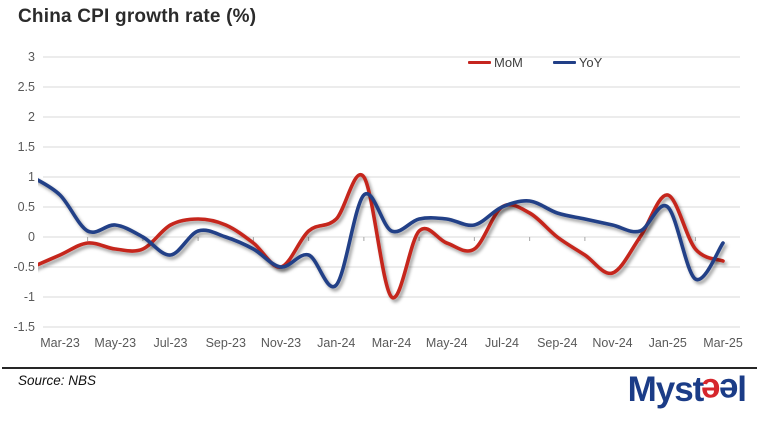 This screenshot has width=760, height=421. I want to click on x-axis-label: Jan-25, so click(667, 343).